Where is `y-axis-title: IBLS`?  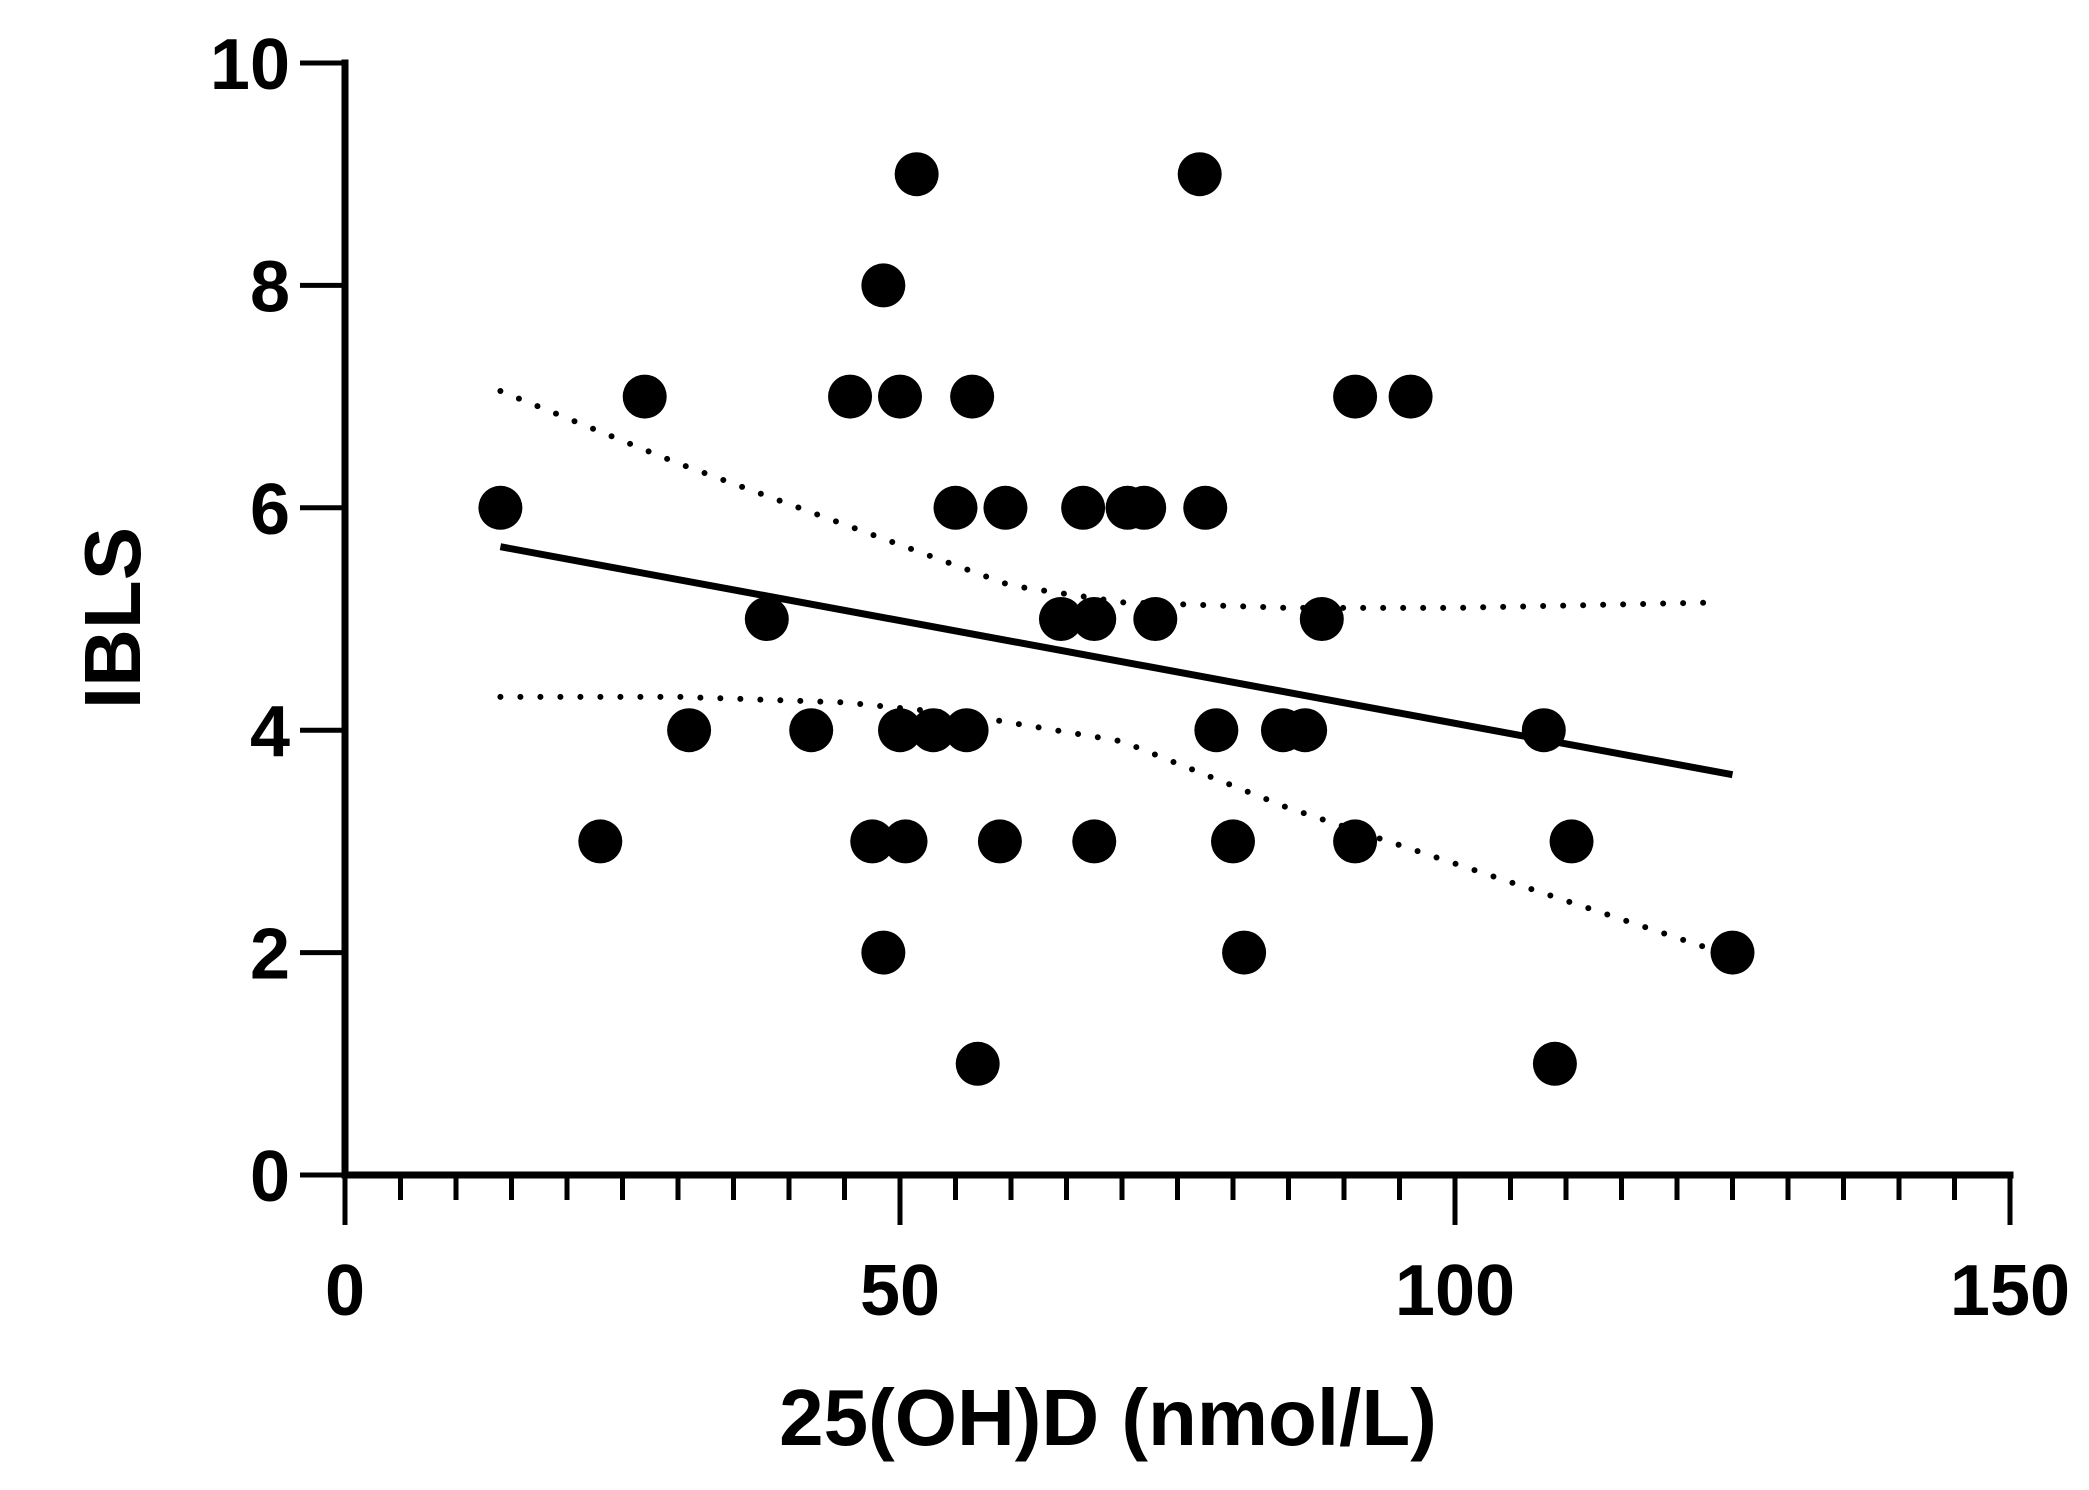
y-axis-title: IBLS is located at coordinates (112, 618).